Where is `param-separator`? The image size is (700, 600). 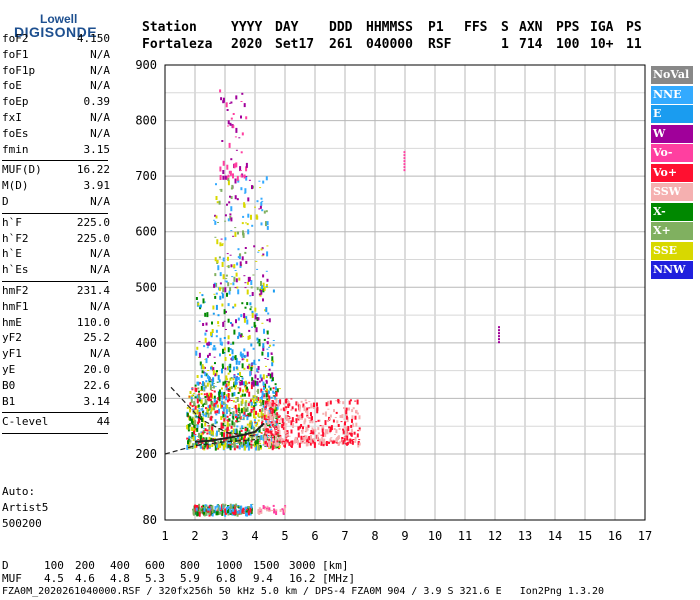 param-separator is located at coordinates (55, 213).